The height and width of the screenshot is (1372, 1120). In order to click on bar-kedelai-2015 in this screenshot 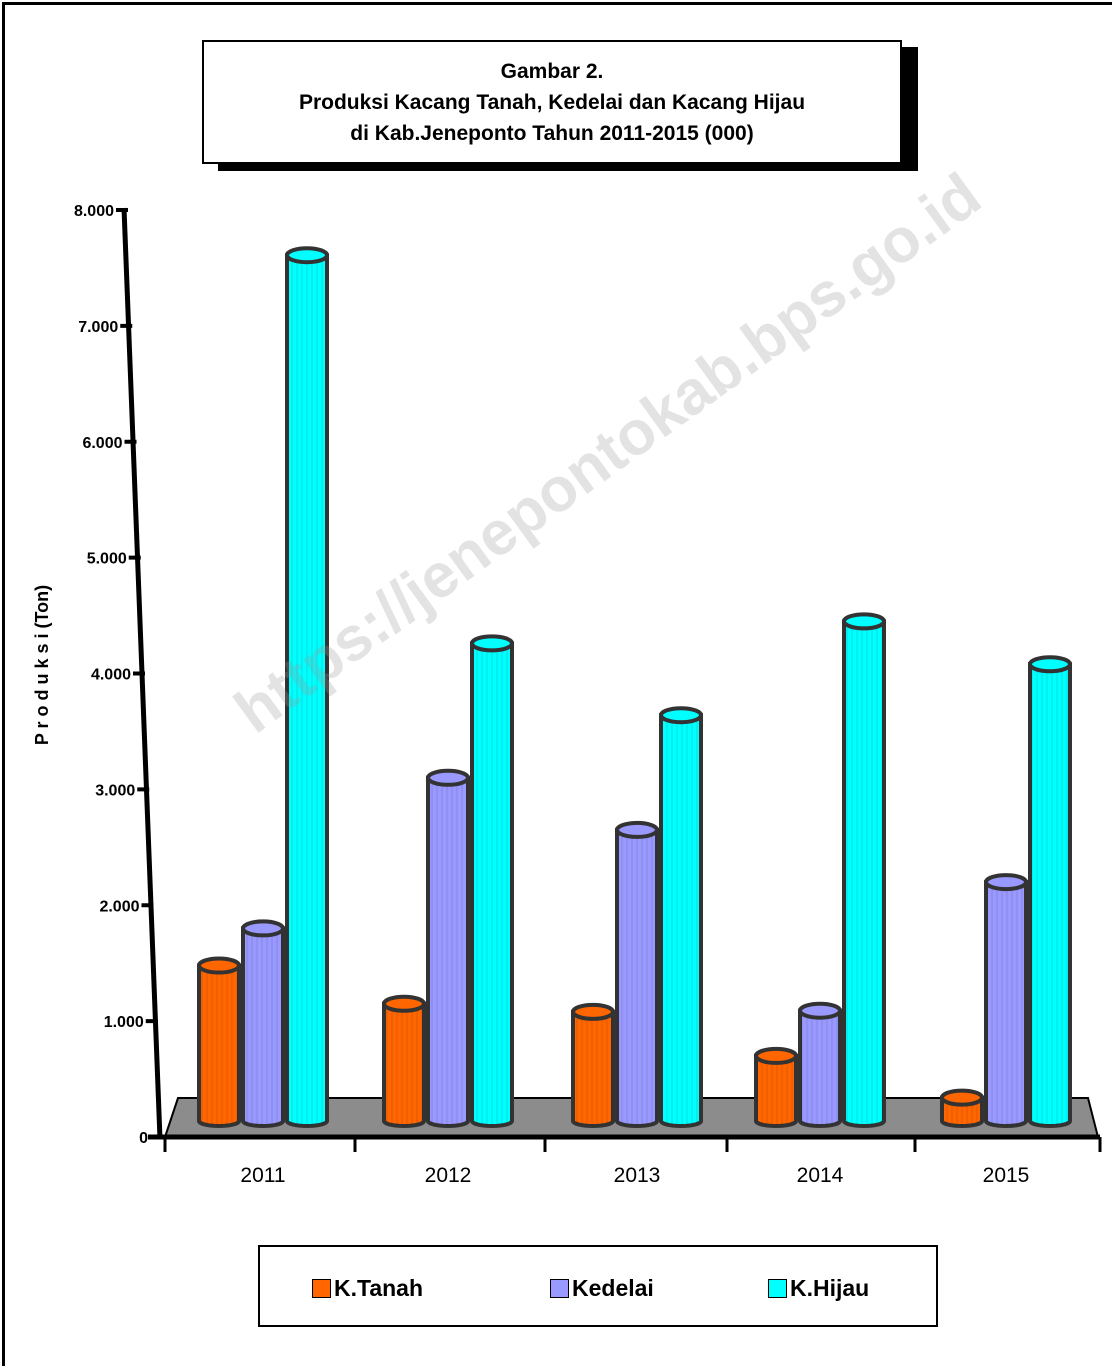, I will do `click(1006, 1000)`.